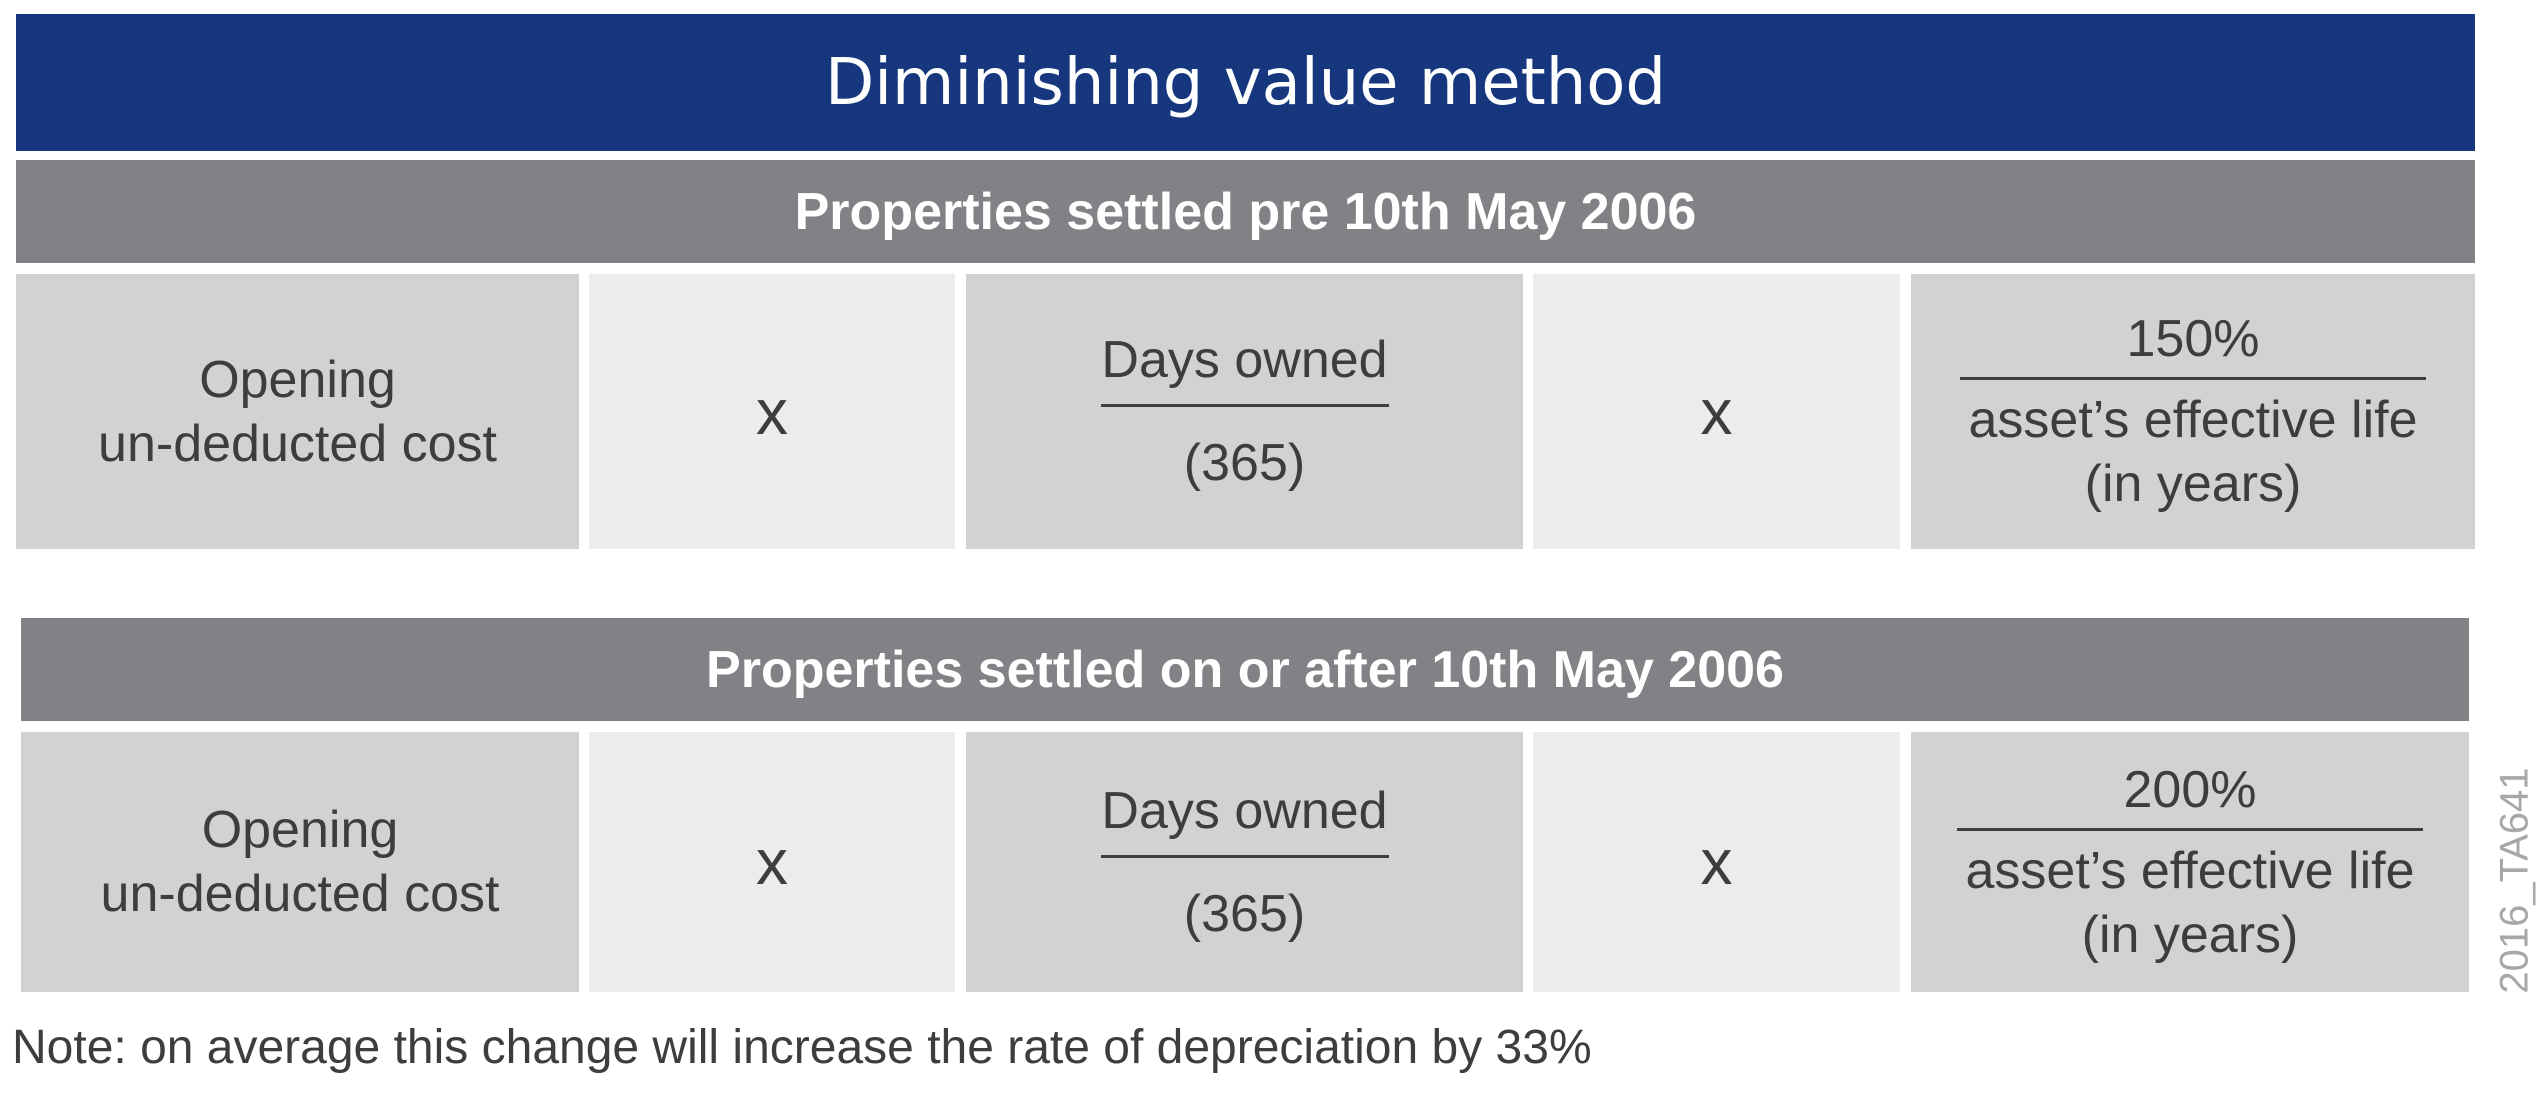 This screenshot has height=1096, width=2539. Describe the element at coordinates (2193, 339) in the screenshot. I see `rate-numerator: 150%` at that location.